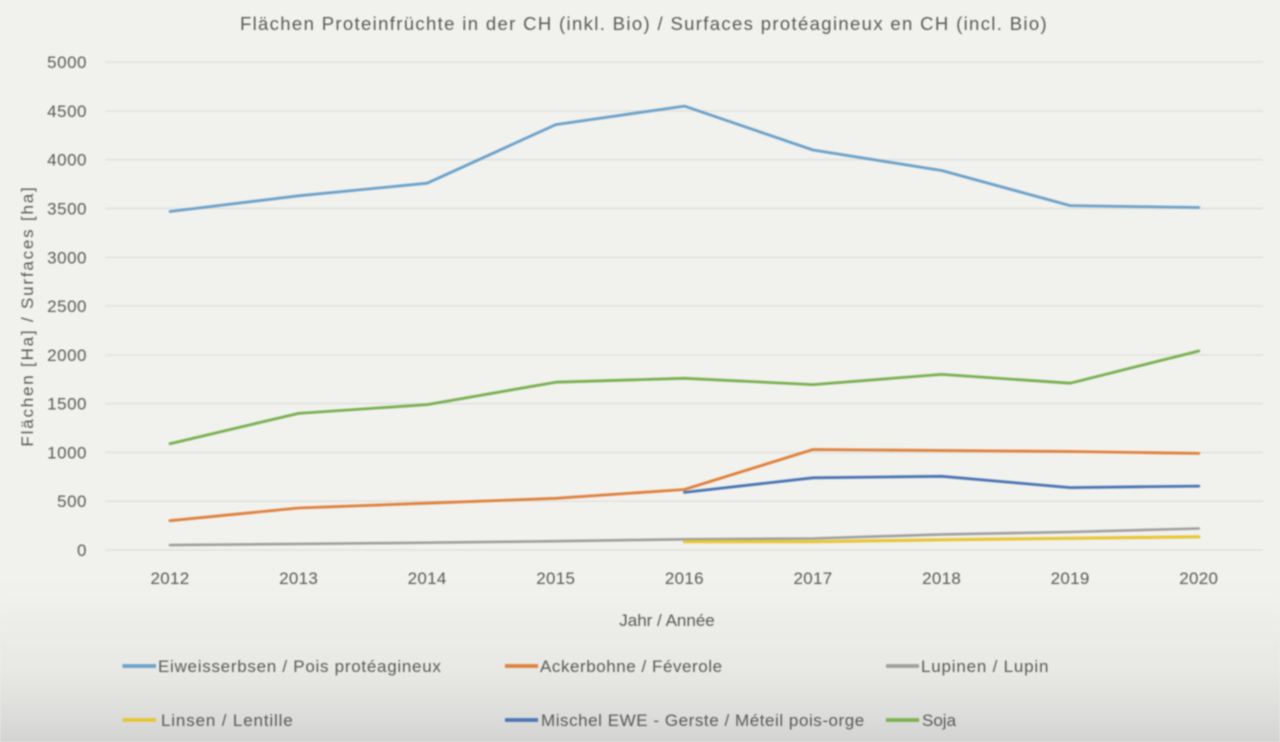  I want to click on svg-text: Jahr / Année, so click(666, 620).